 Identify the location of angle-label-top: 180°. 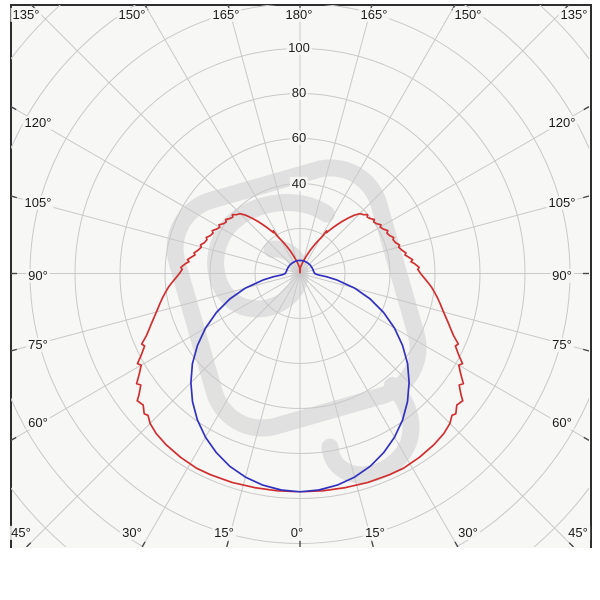
(299, 14).